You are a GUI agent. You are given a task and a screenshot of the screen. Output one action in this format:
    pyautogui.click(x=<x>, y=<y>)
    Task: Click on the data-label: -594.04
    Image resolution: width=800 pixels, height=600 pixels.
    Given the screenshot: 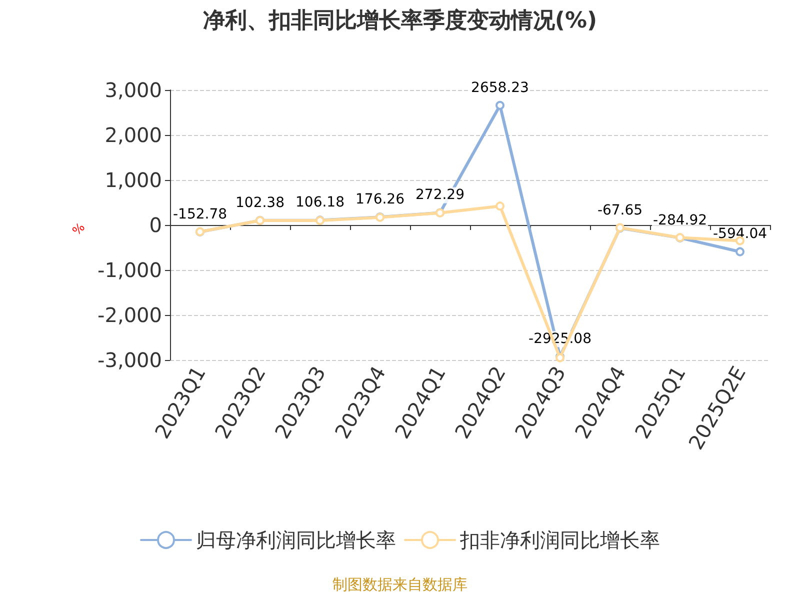 What is the action you would take?
    pyautogui.click(x=740, y=234)
    